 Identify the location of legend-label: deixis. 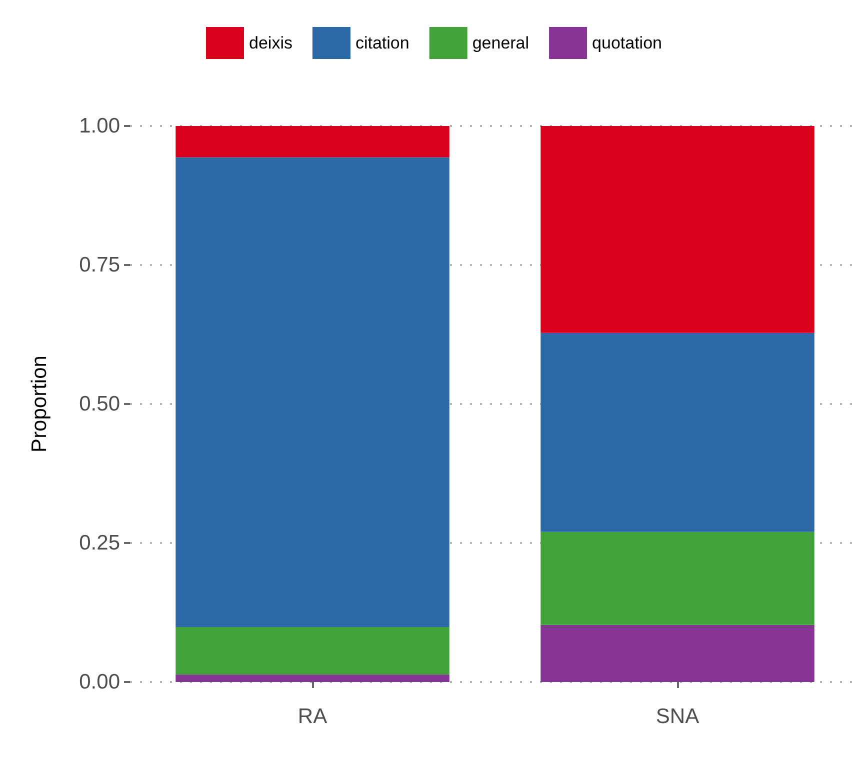
(270, 43).